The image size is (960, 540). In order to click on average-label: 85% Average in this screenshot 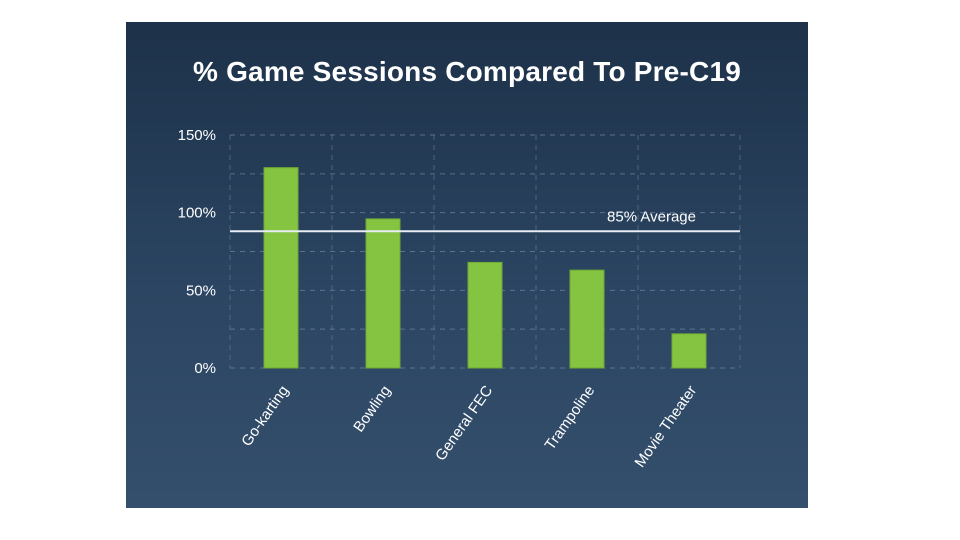, I will do `click(651, 216)`.